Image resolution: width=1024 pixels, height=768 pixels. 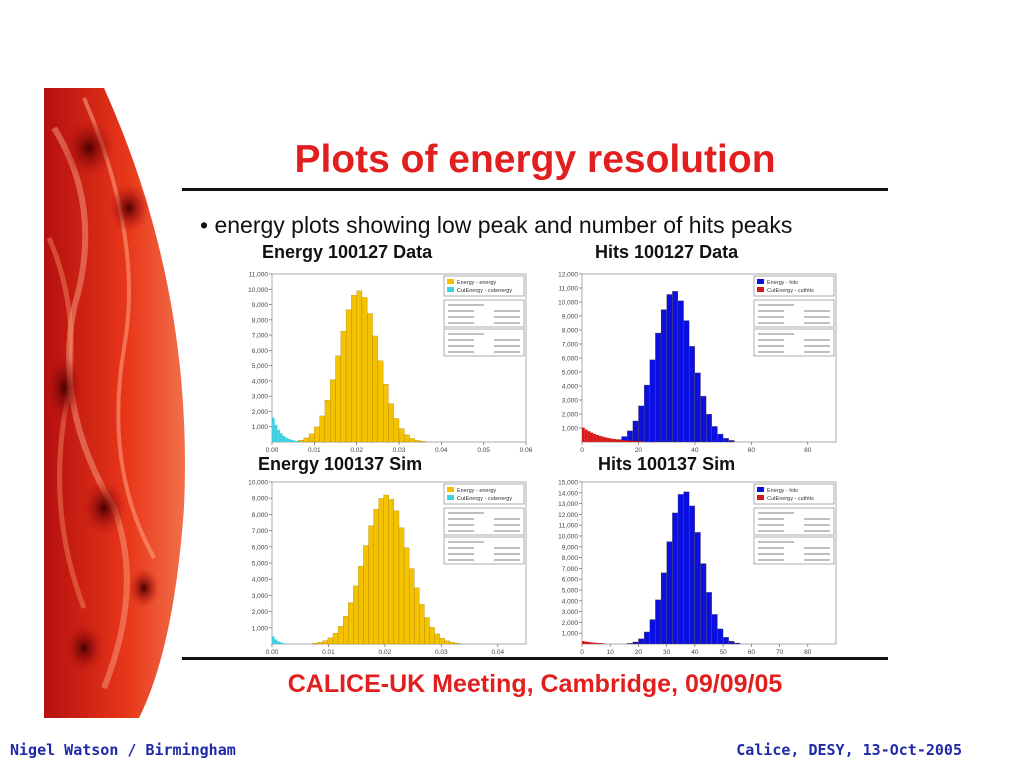 I want to click on stats-box, so click(x=794, y=328).